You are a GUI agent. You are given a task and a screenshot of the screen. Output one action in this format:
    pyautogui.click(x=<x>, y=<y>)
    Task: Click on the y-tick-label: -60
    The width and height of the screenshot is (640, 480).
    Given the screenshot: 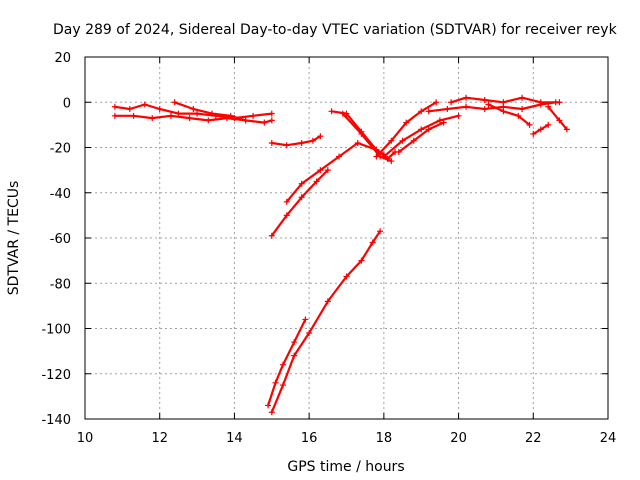 What is the action you would take?
    pyautogui.click(x=60, y=239)
    